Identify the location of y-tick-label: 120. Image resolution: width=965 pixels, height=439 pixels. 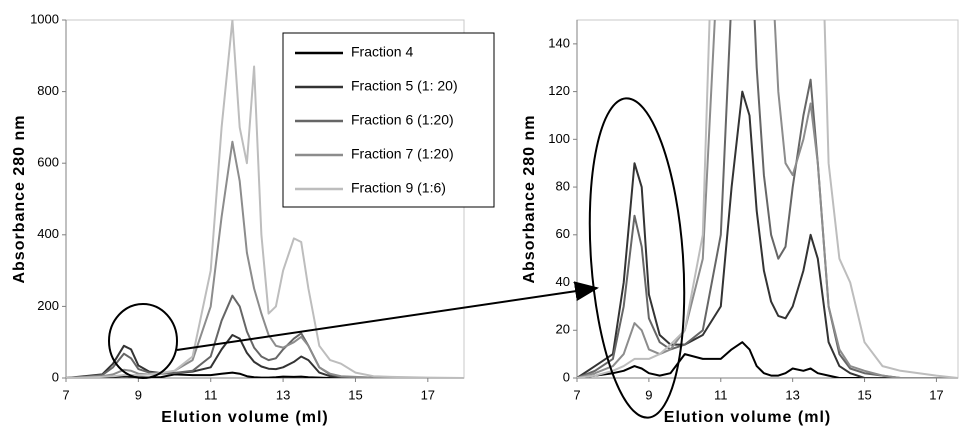
(559, 90).